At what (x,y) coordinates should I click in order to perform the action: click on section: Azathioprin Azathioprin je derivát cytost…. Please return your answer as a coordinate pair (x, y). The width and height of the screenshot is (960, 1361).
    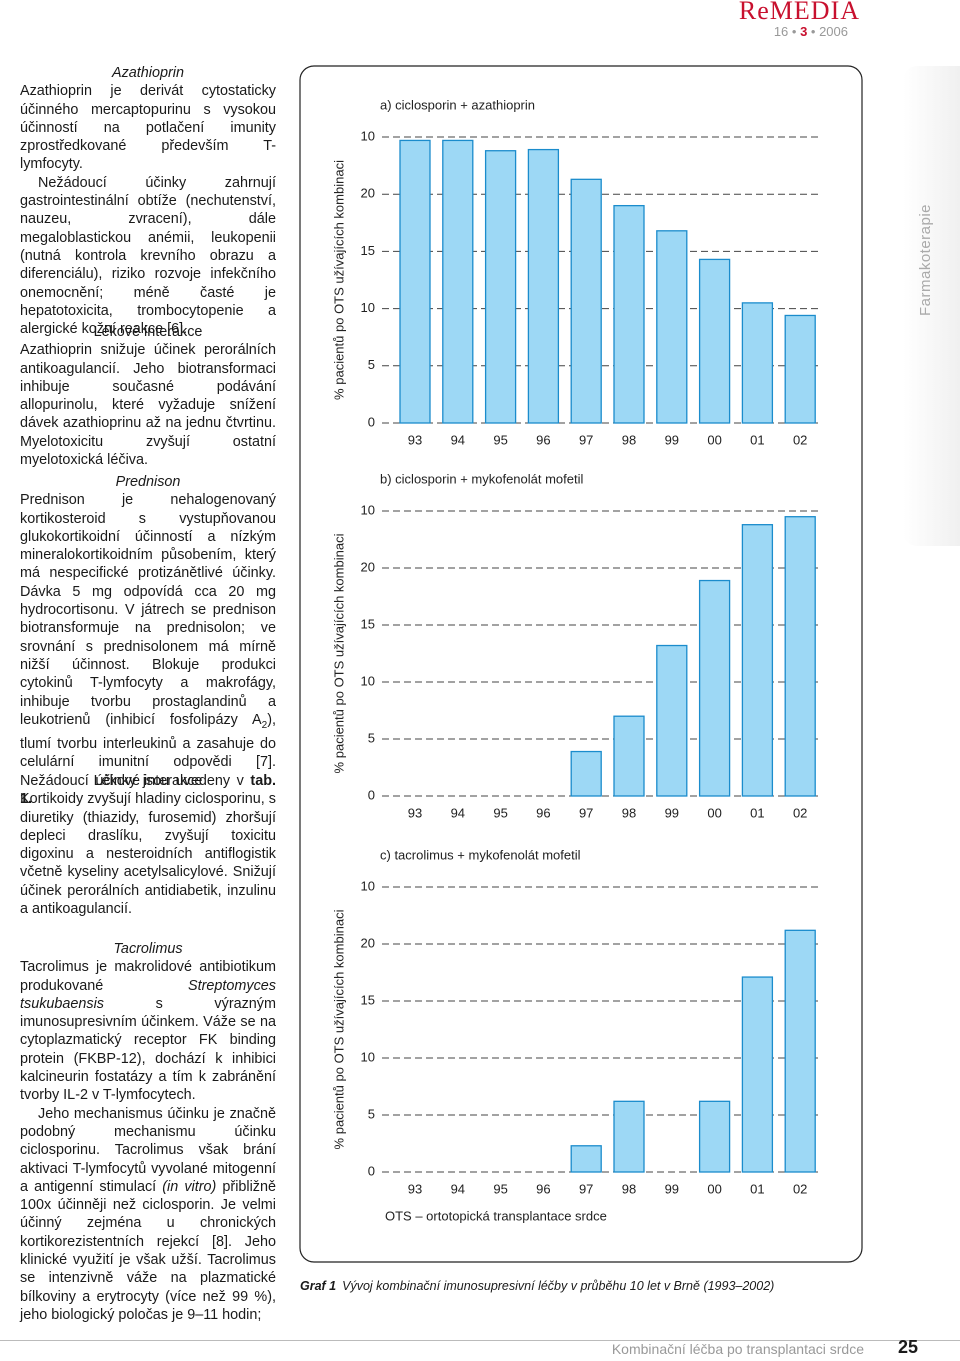
    Looking at the image, I should click on (148, 201).